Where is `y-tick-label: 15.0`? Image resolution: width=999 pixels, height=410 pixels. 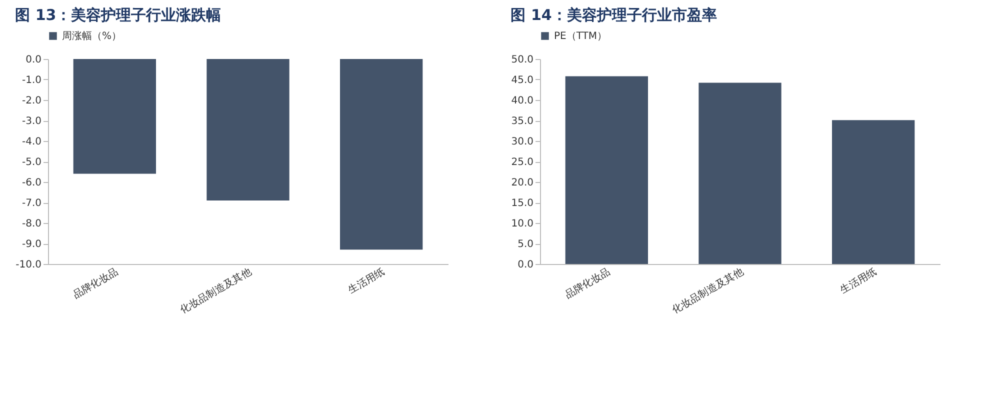
y-tick-label: 15.0 is located at coordinates (522, 203).